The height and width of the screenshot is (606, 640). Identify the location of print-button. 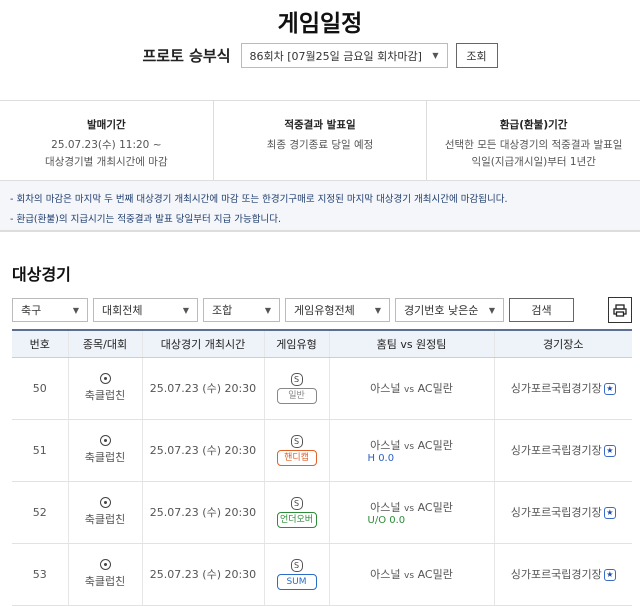
(620, 310).